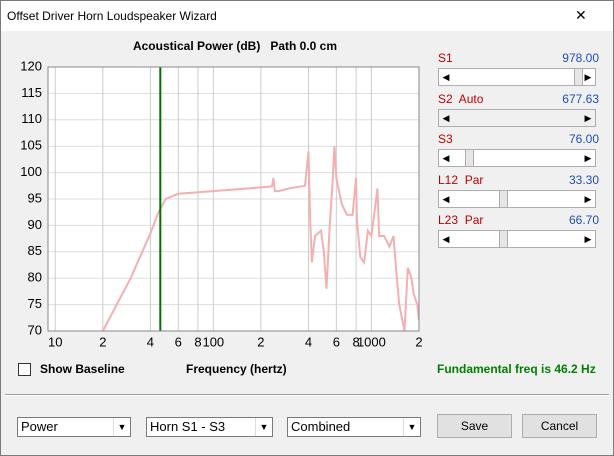 The width and height of the screenshot is (614, 456). I want to click on y-tick-label: 70, so click(35, 329).